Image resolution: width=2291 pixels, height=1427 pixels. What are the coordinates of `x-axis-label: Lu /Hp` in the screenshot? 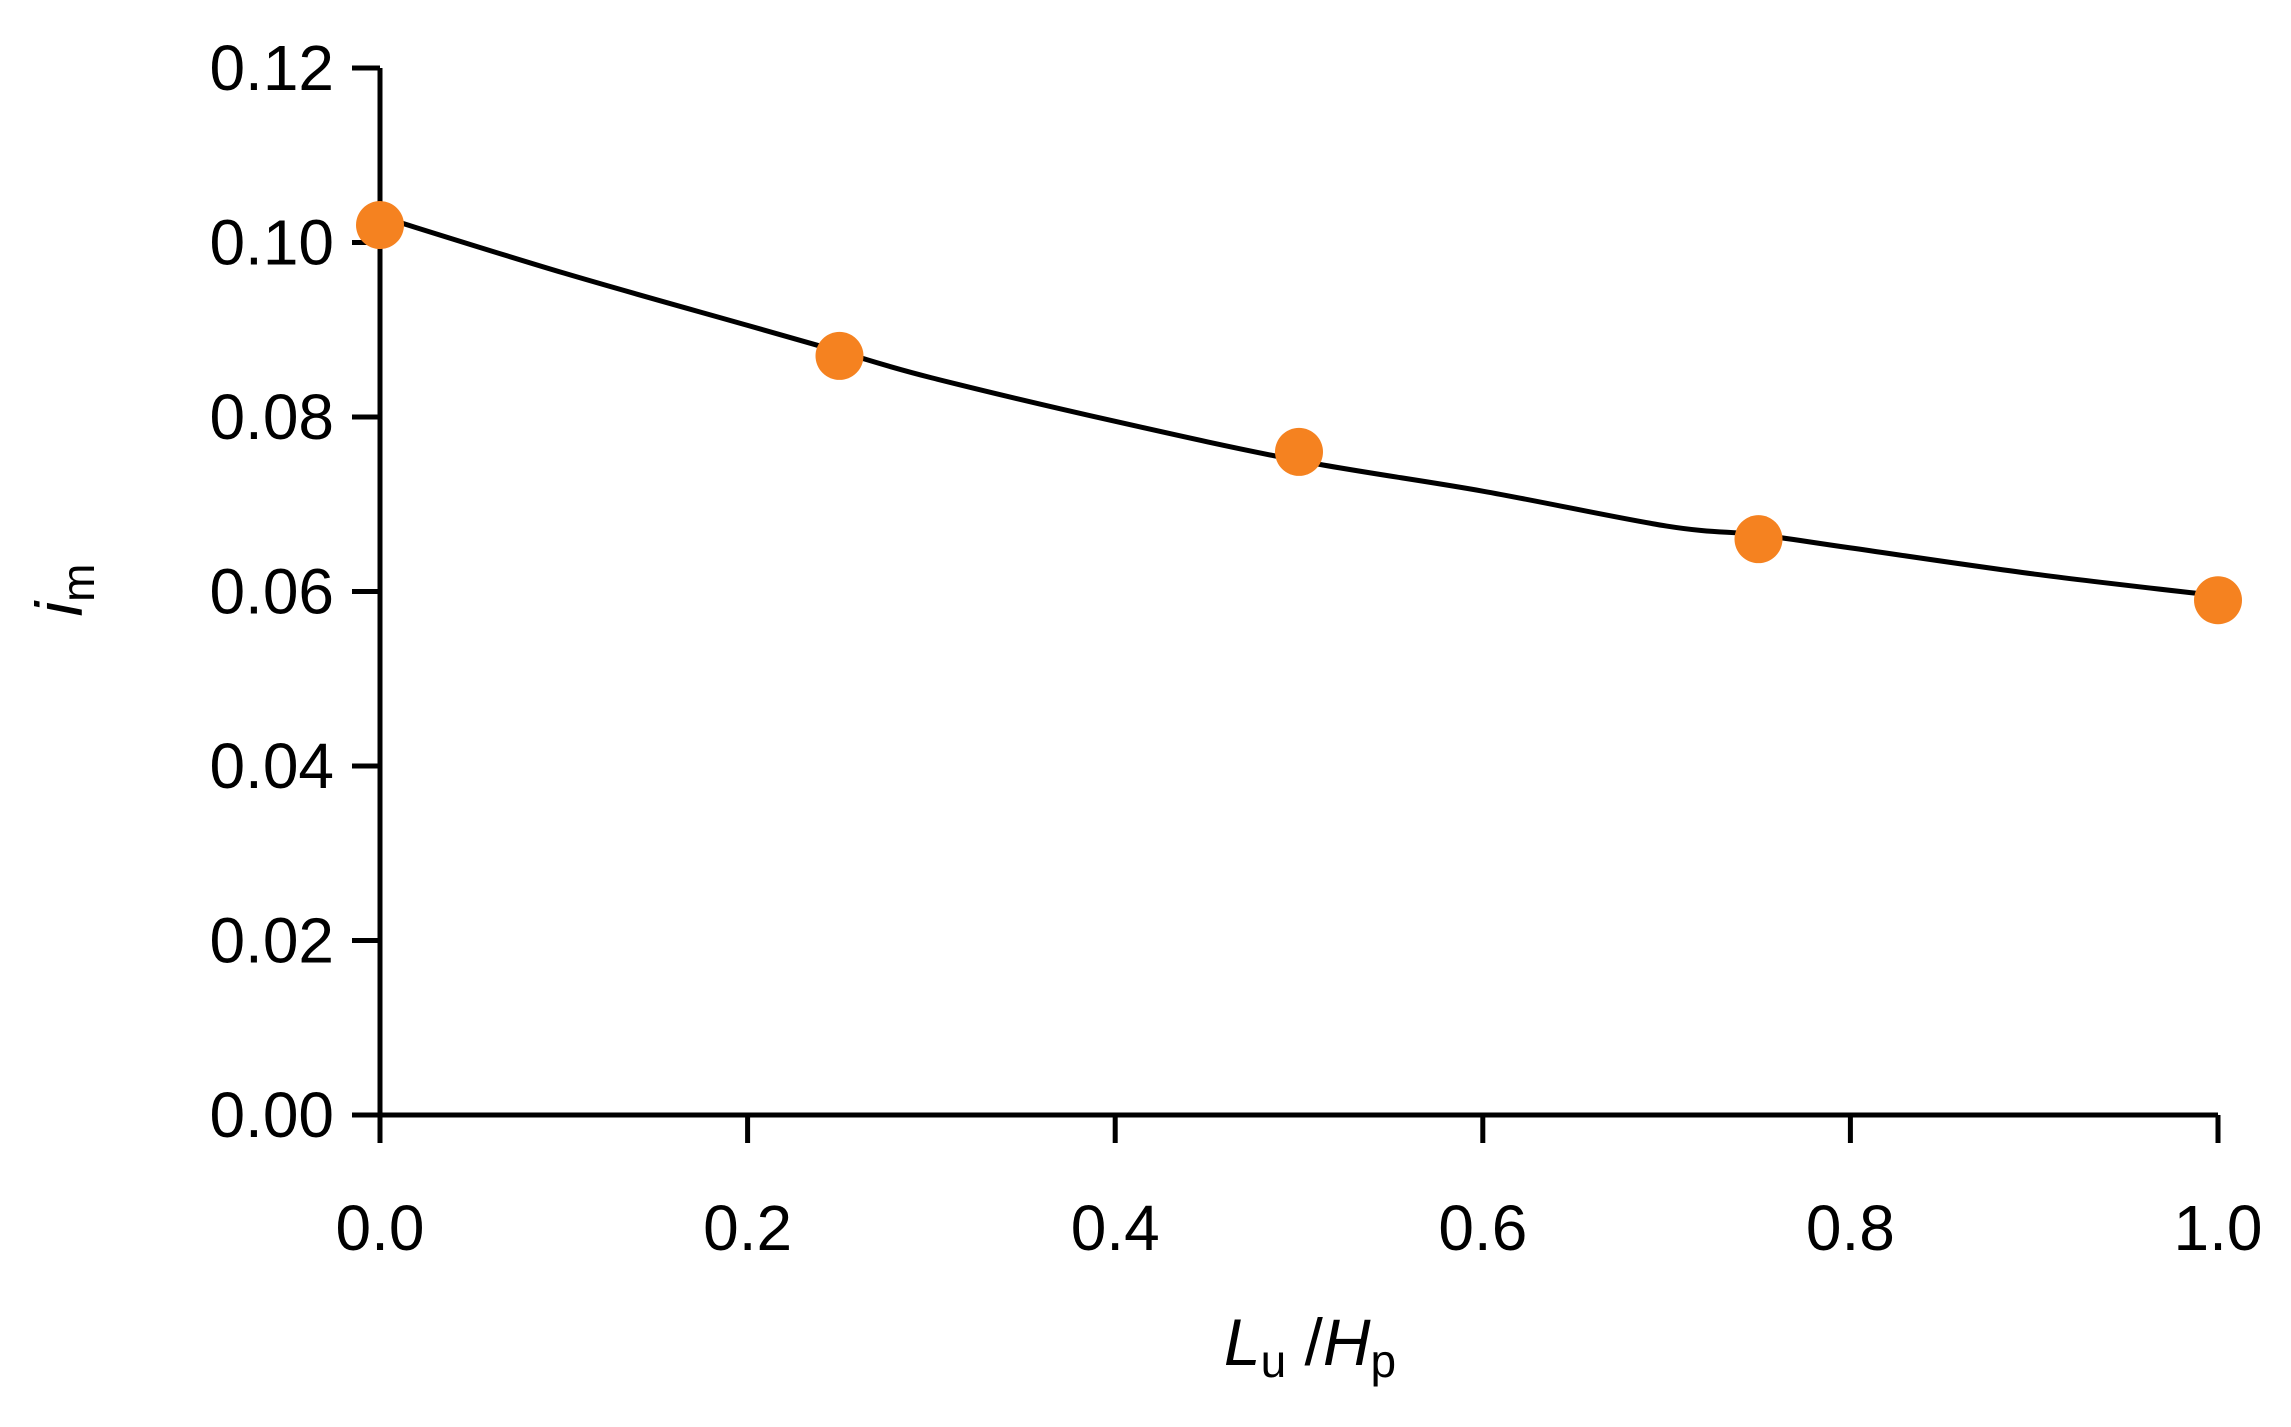 It's located at (1310, 1346).